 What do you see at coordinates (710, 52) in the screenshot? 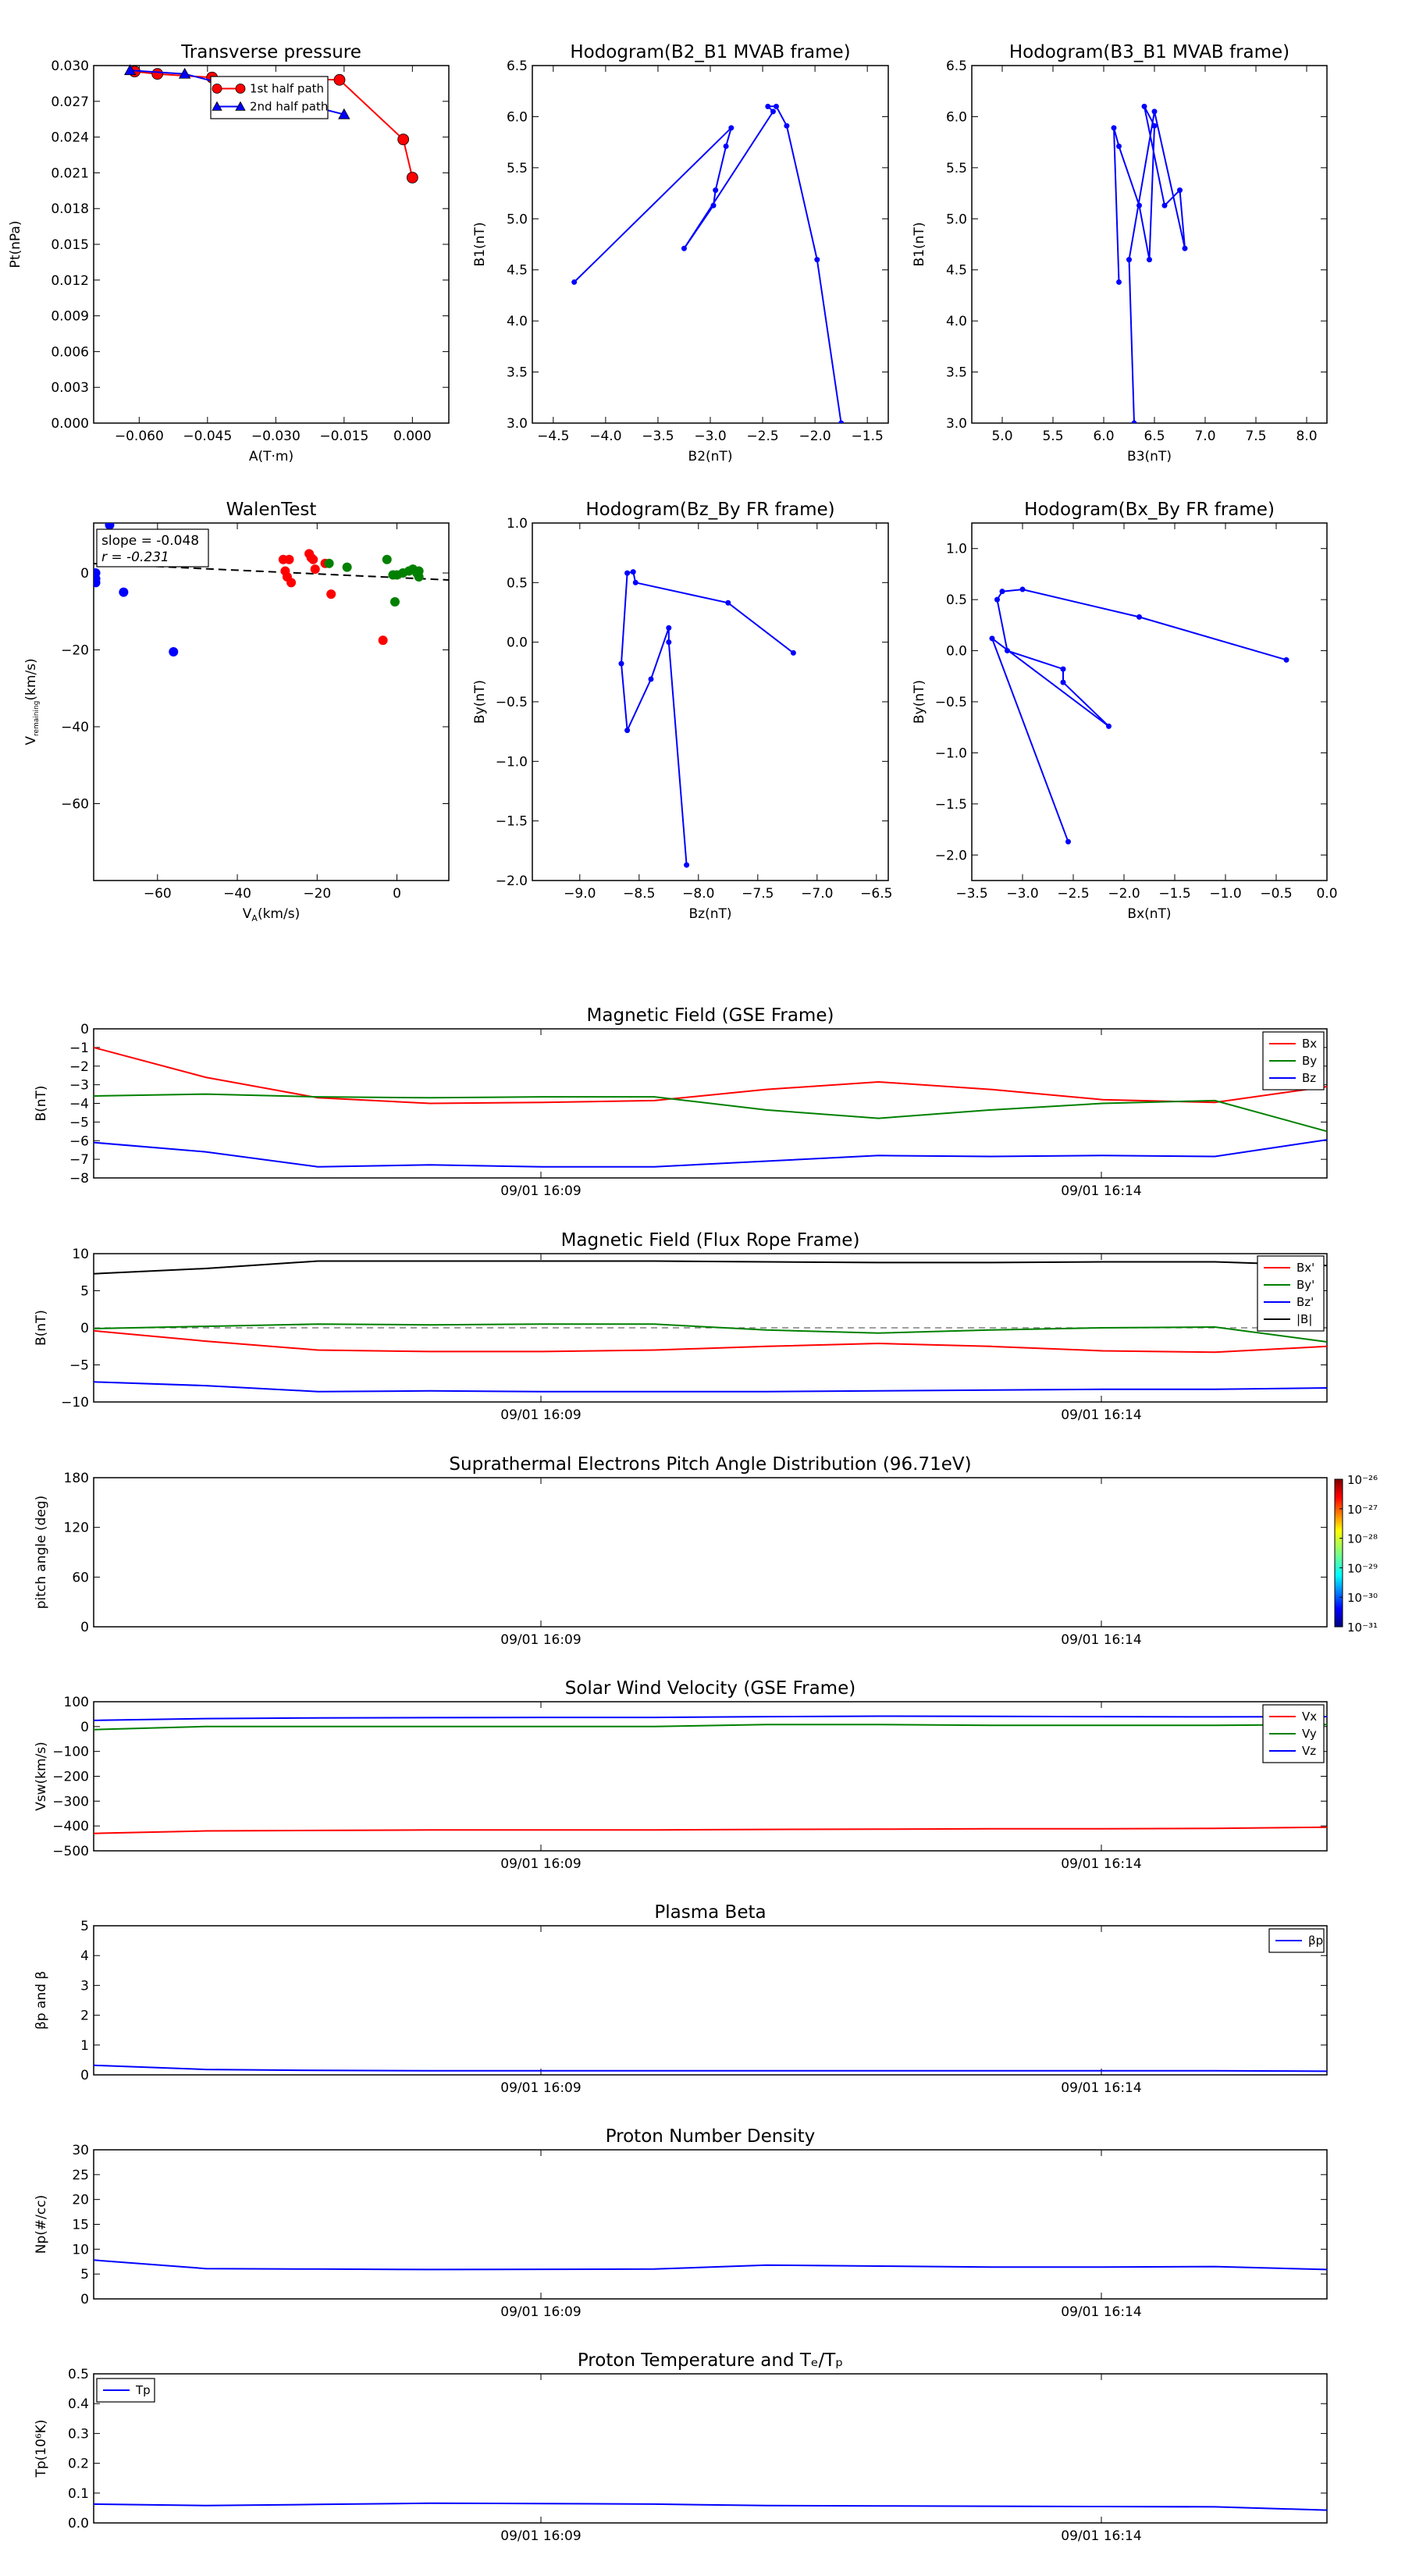
I see `plot-title: Hodogram(B2_B1 MVAB frame)` at bounding box center [710, 52].